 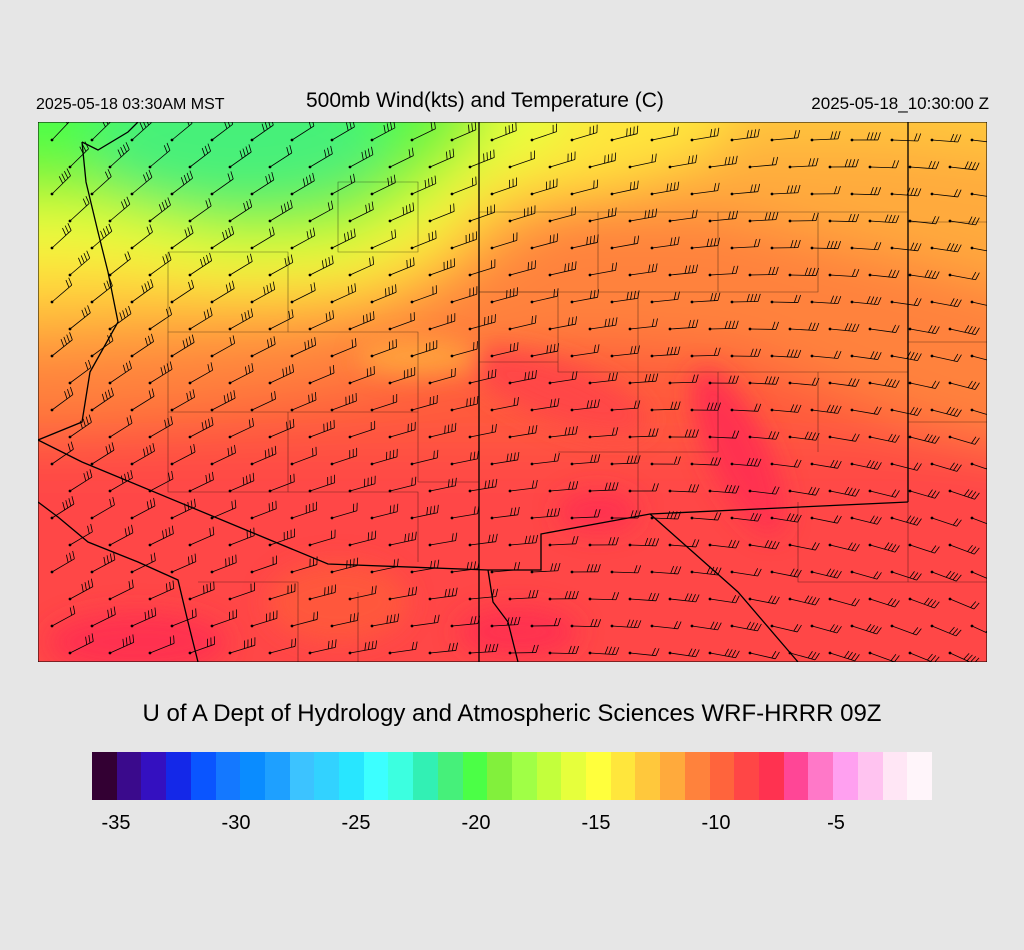 I want to click on colorbar-tick-label: -20, so click(x=476, y=823).